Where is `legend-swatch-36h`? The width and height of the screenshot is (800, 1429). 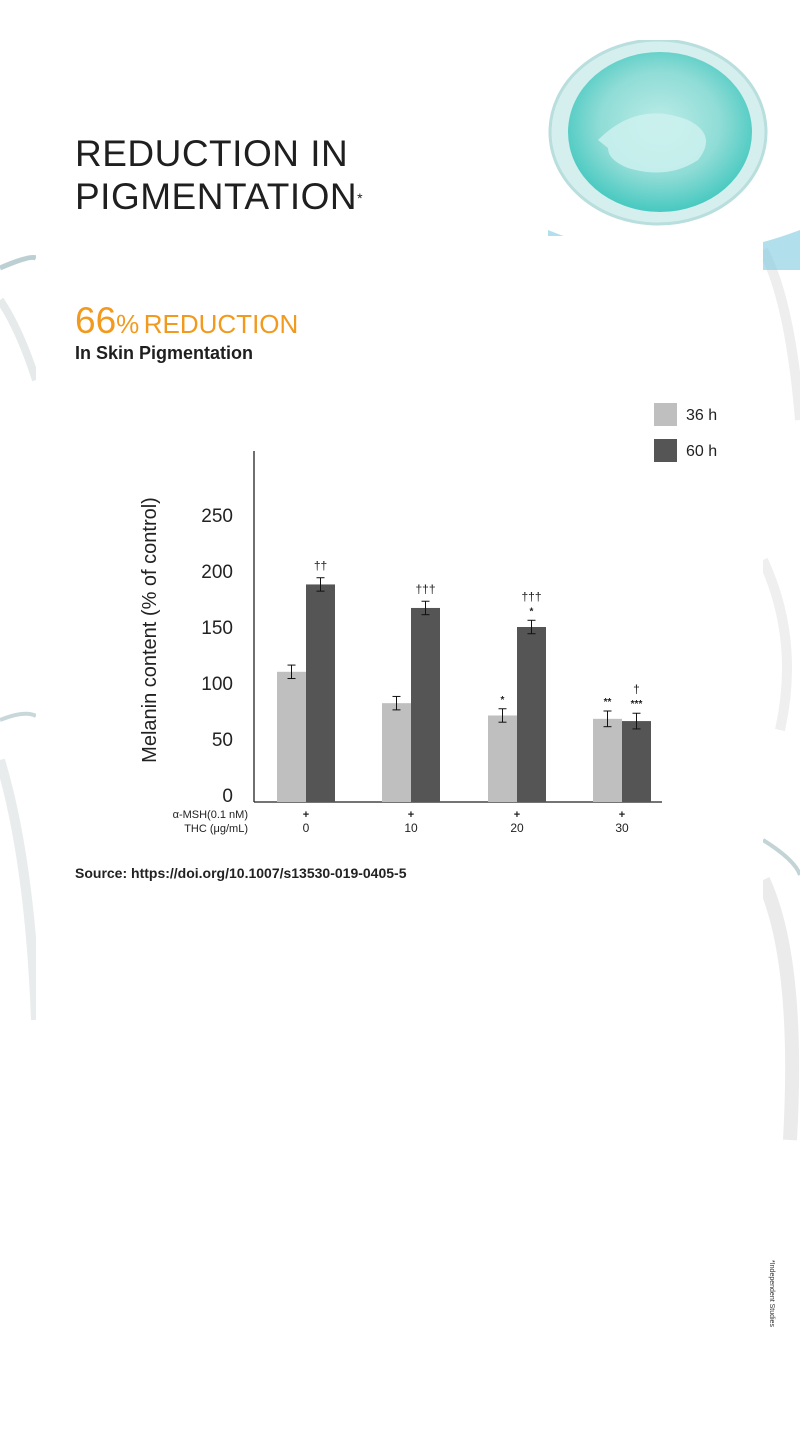 legend-swatch-36h is located at coordinates (665, 414).